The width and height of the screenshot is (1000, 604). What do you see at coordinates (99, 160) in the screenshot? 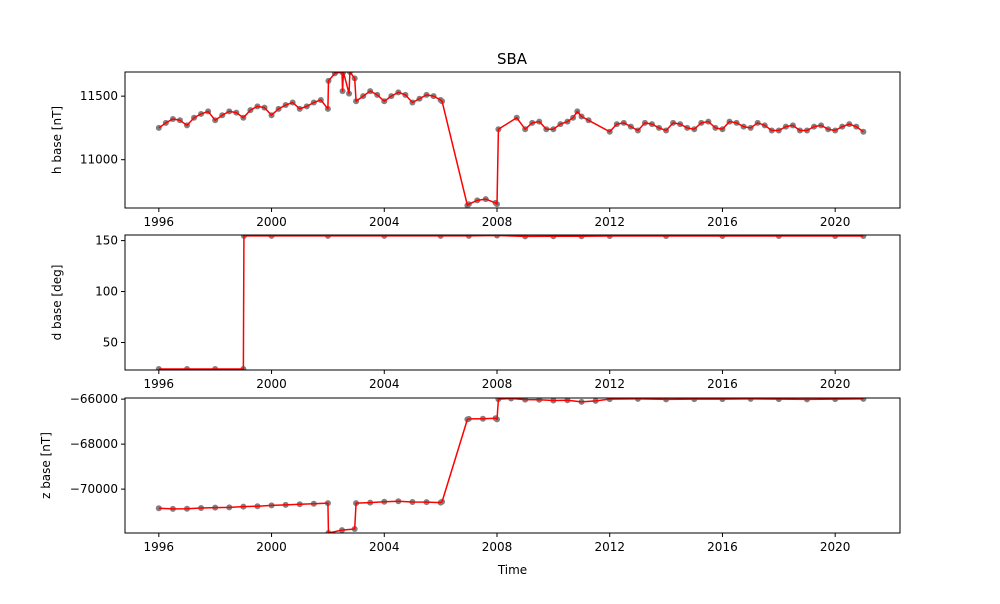
I see `h-base-y-tick-label: 11000` at bounding box center [99, 160].